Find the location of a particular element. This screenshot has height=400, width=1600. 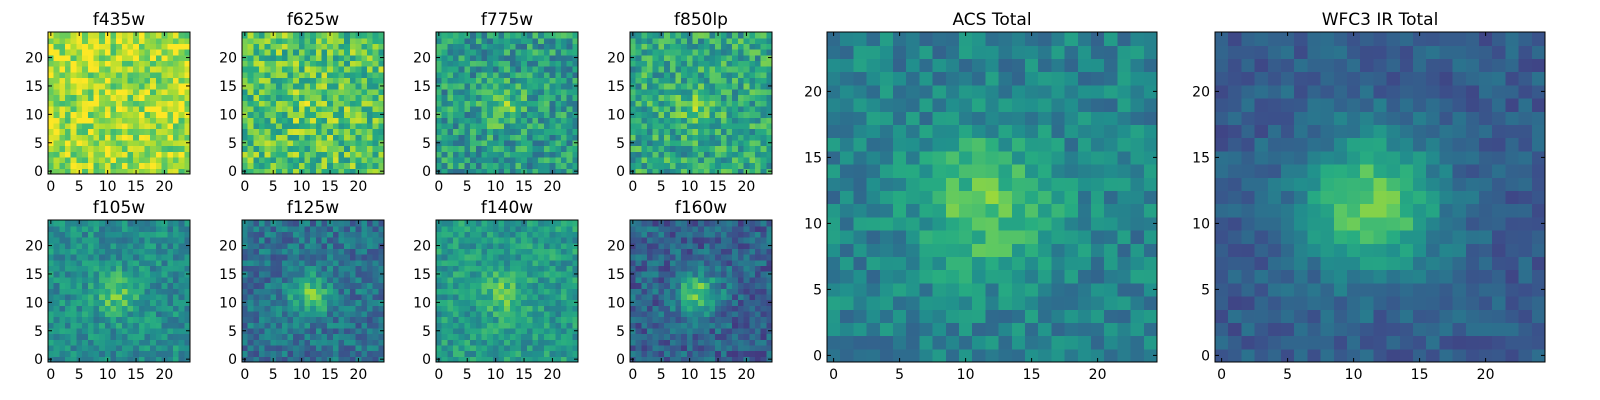

y-tick-label: 5 is located at coordinates (426, 144).